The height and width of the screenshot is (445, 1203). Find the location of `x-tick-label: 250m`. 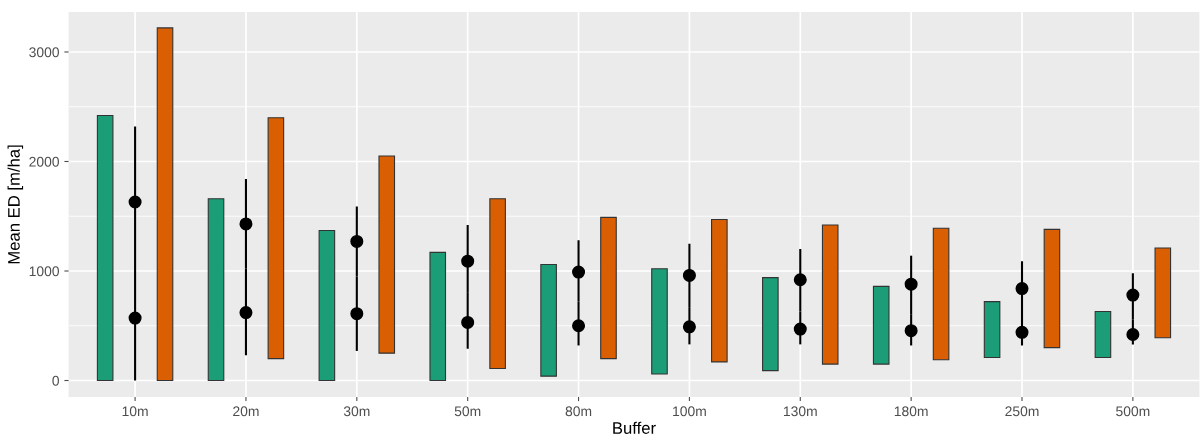

x-tick-label: 250m is located at coordinates (1022, 411).